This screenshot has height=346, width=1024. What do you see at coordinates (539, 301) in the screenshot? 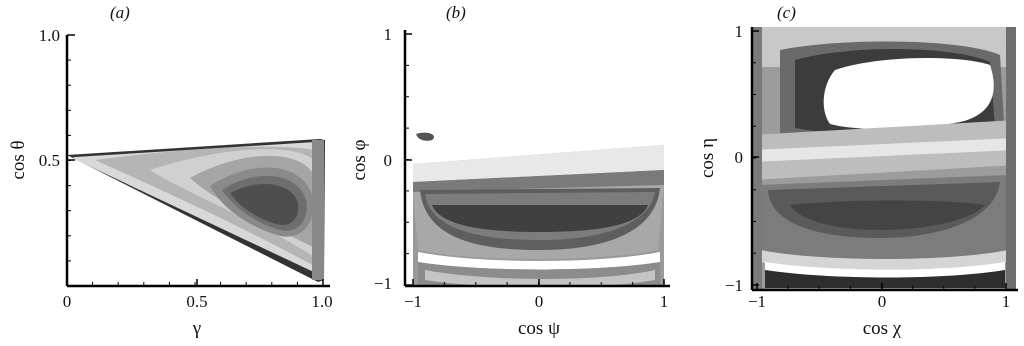
I see `panel-b-xtick-label: 0` at bounding box center [539, 301].